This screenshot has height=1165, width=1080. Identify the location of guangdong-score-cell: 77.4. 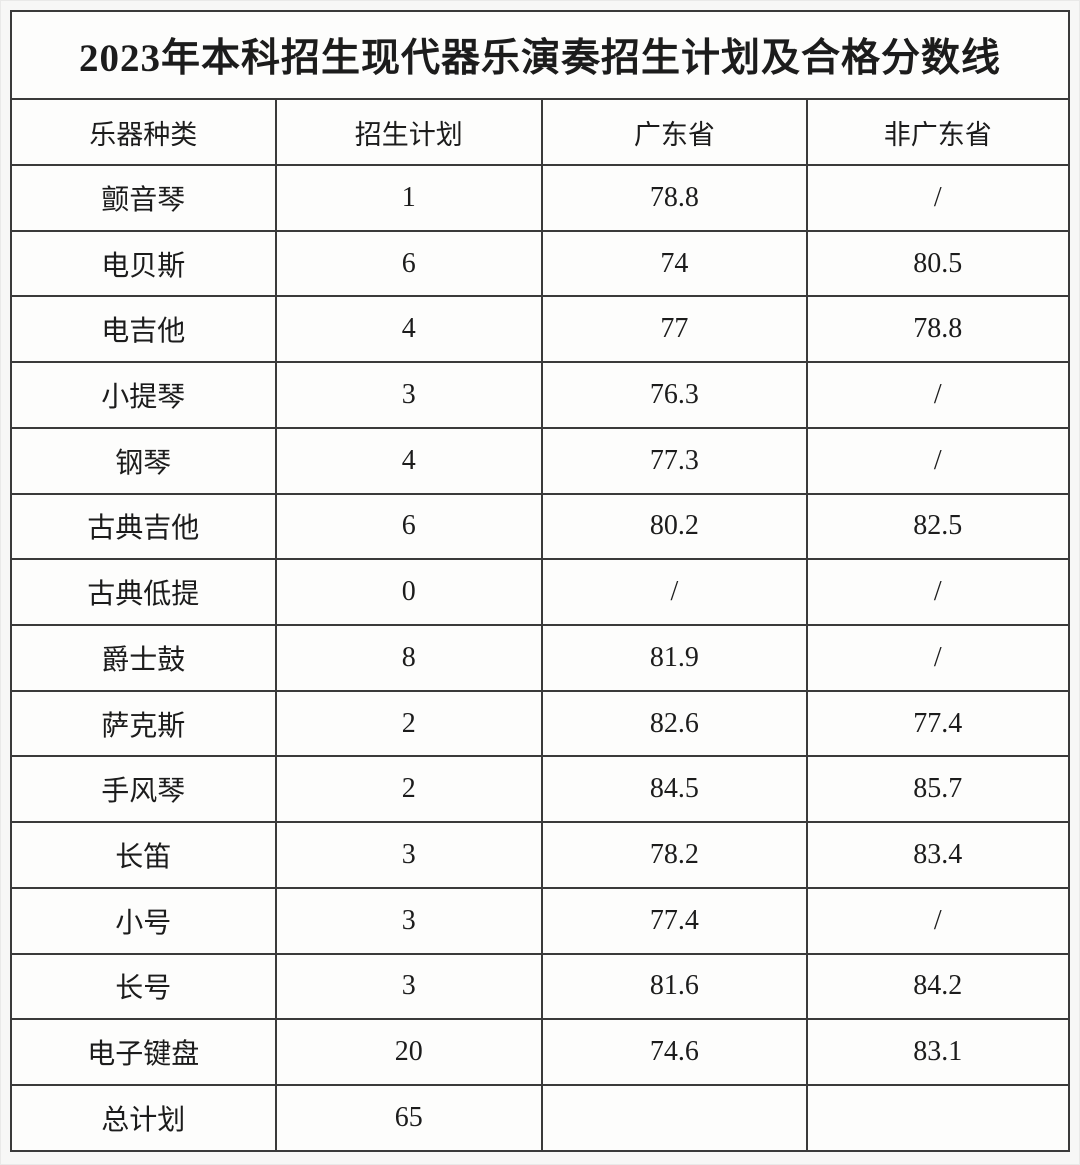
(674, 920).